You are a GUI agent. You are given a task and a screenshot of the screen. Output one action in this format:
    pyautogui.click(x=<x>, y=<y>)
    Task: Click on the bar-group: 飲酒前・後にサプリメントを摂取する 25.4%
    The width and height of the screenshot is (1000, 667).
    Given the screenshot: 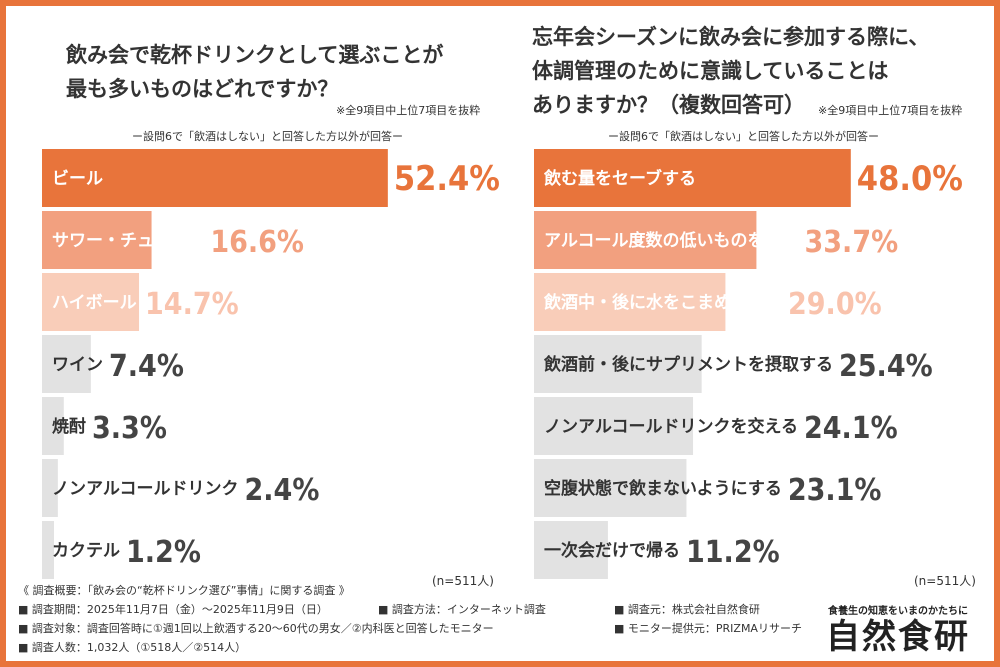 What is the action you would take?
    pyautogui.click(x=733, y=364)
    